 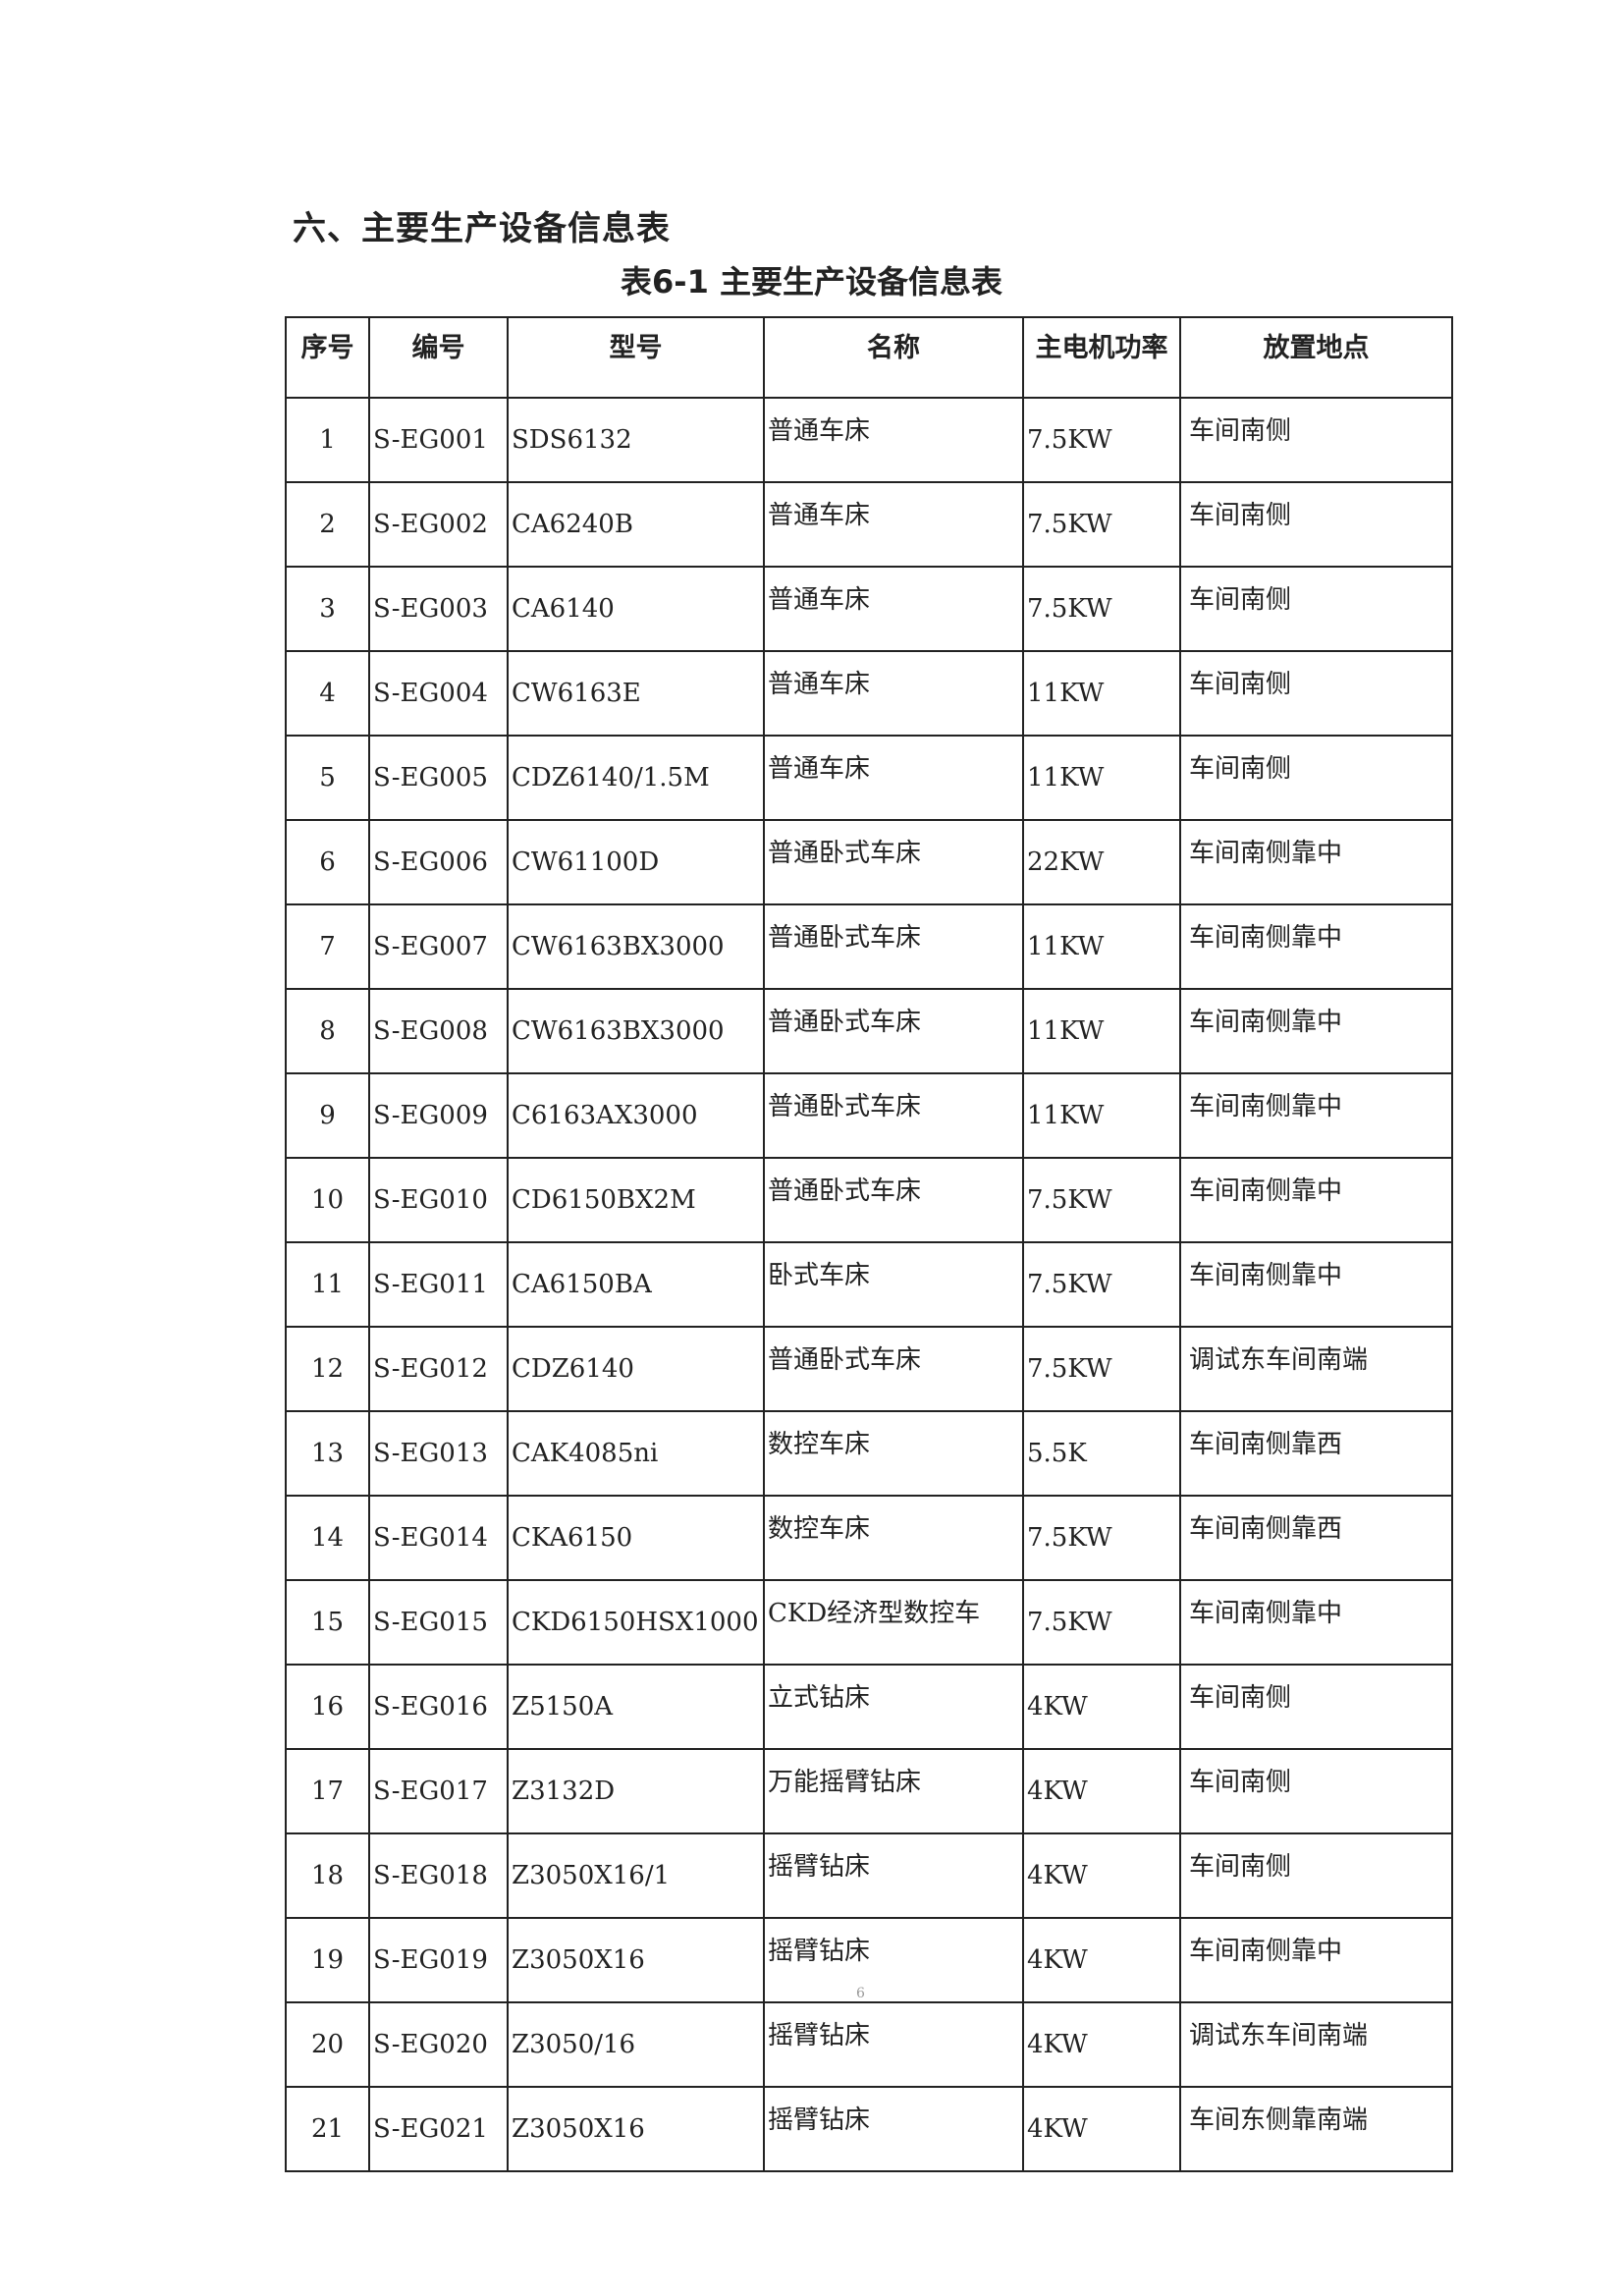 What do you see at coordinates (327, 693) in the screenshot?
I see `cell-index: 4` at bounding box center [327, 693].